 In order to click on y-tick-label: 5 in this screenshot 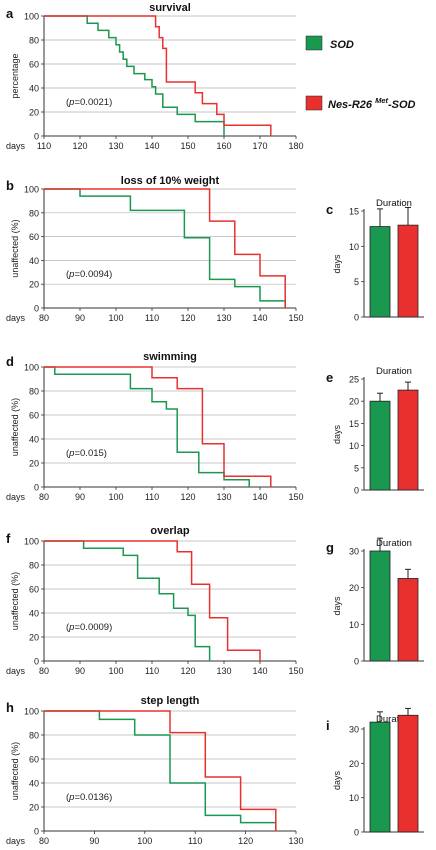, I will do `click(356, 282)`.